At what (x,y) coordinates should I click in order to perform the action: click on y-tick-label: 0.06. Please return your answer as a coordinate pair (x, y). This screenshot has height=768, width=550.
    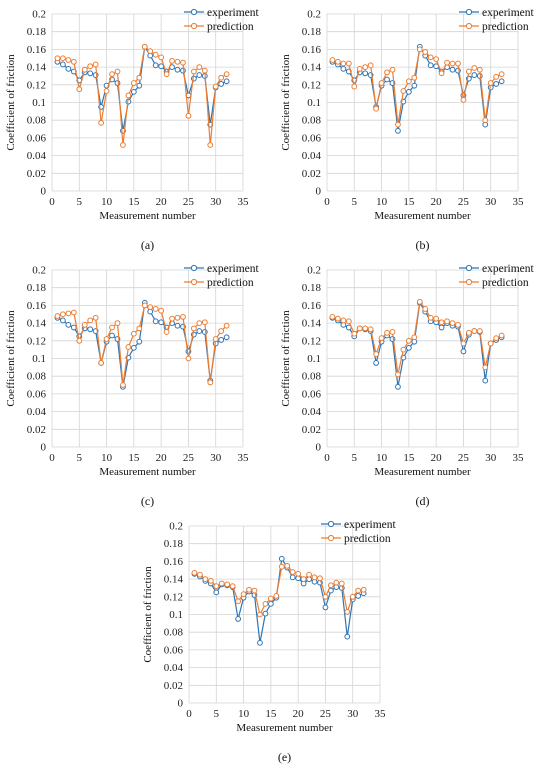
    Looking at the image, I should click on (37, 394).